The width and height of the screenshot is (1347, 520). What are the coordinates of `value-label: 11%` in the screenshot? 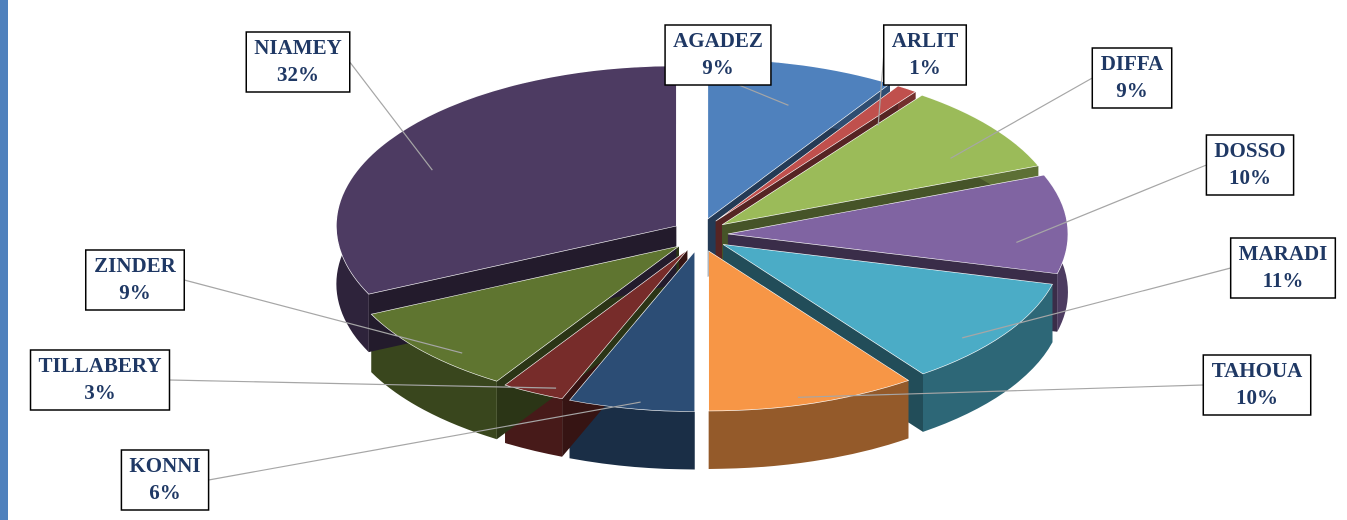 It's located at (1283, 280).